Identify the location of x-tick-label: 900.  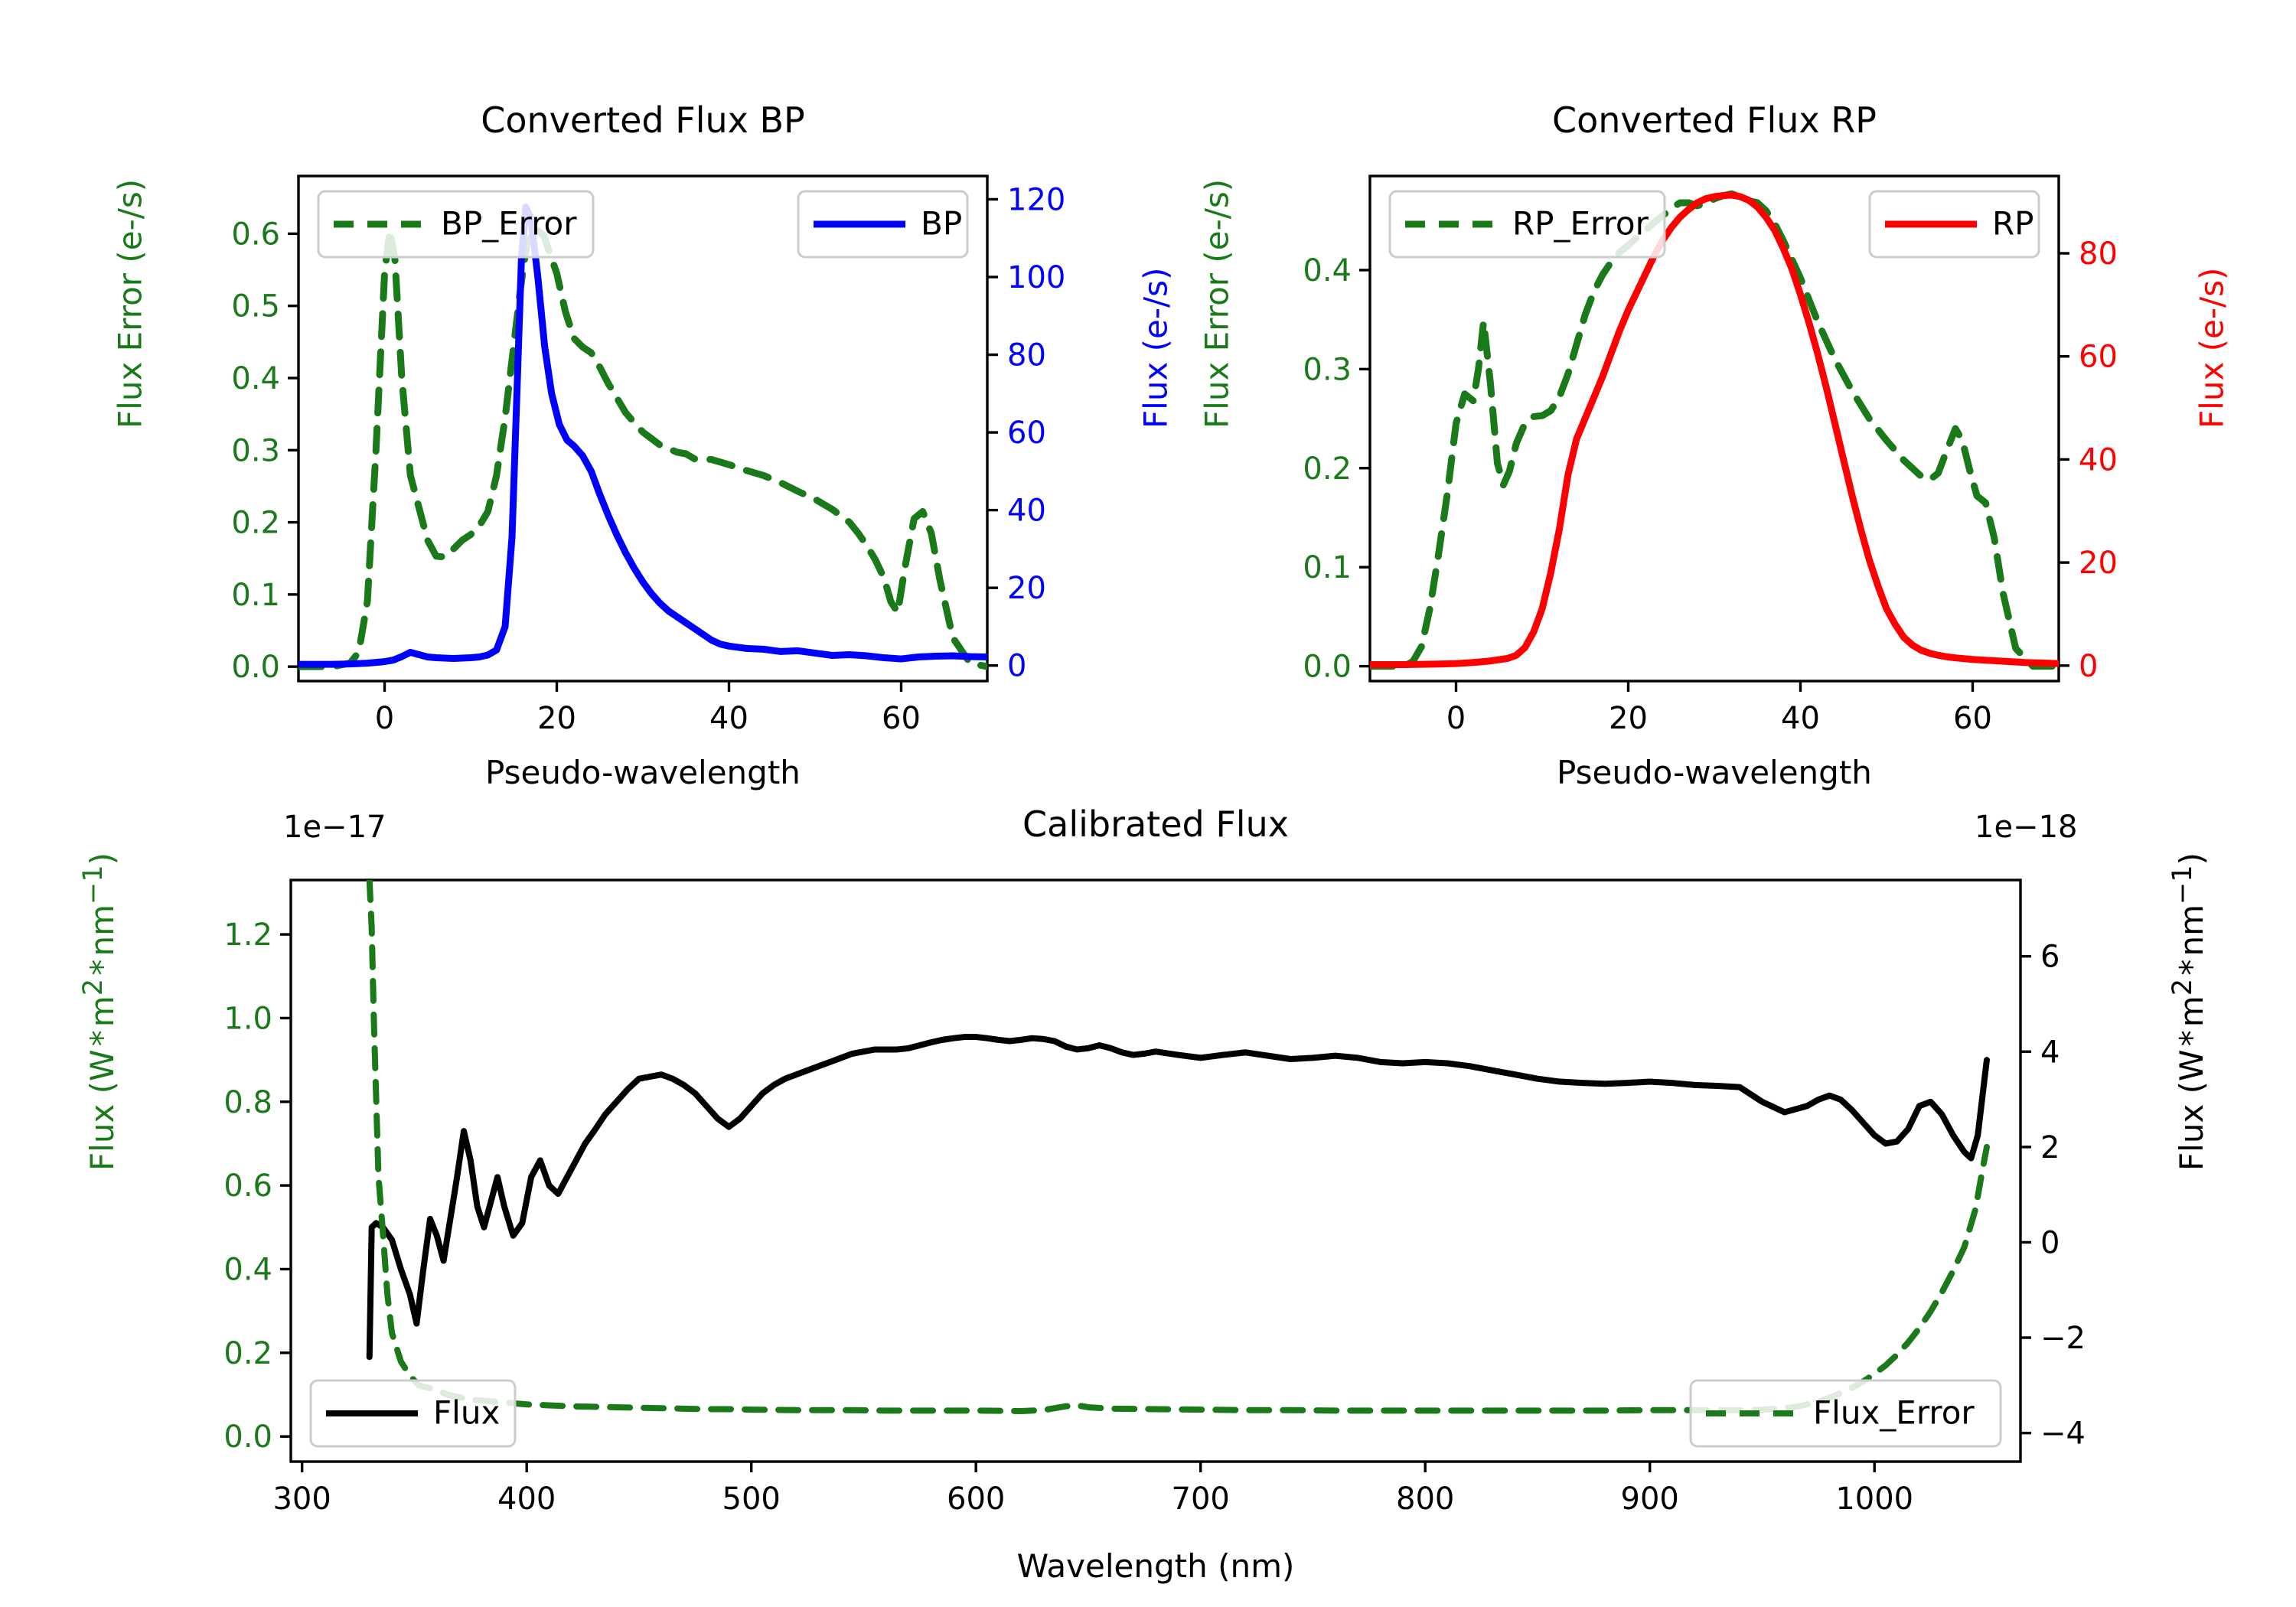
(1650, 1499).